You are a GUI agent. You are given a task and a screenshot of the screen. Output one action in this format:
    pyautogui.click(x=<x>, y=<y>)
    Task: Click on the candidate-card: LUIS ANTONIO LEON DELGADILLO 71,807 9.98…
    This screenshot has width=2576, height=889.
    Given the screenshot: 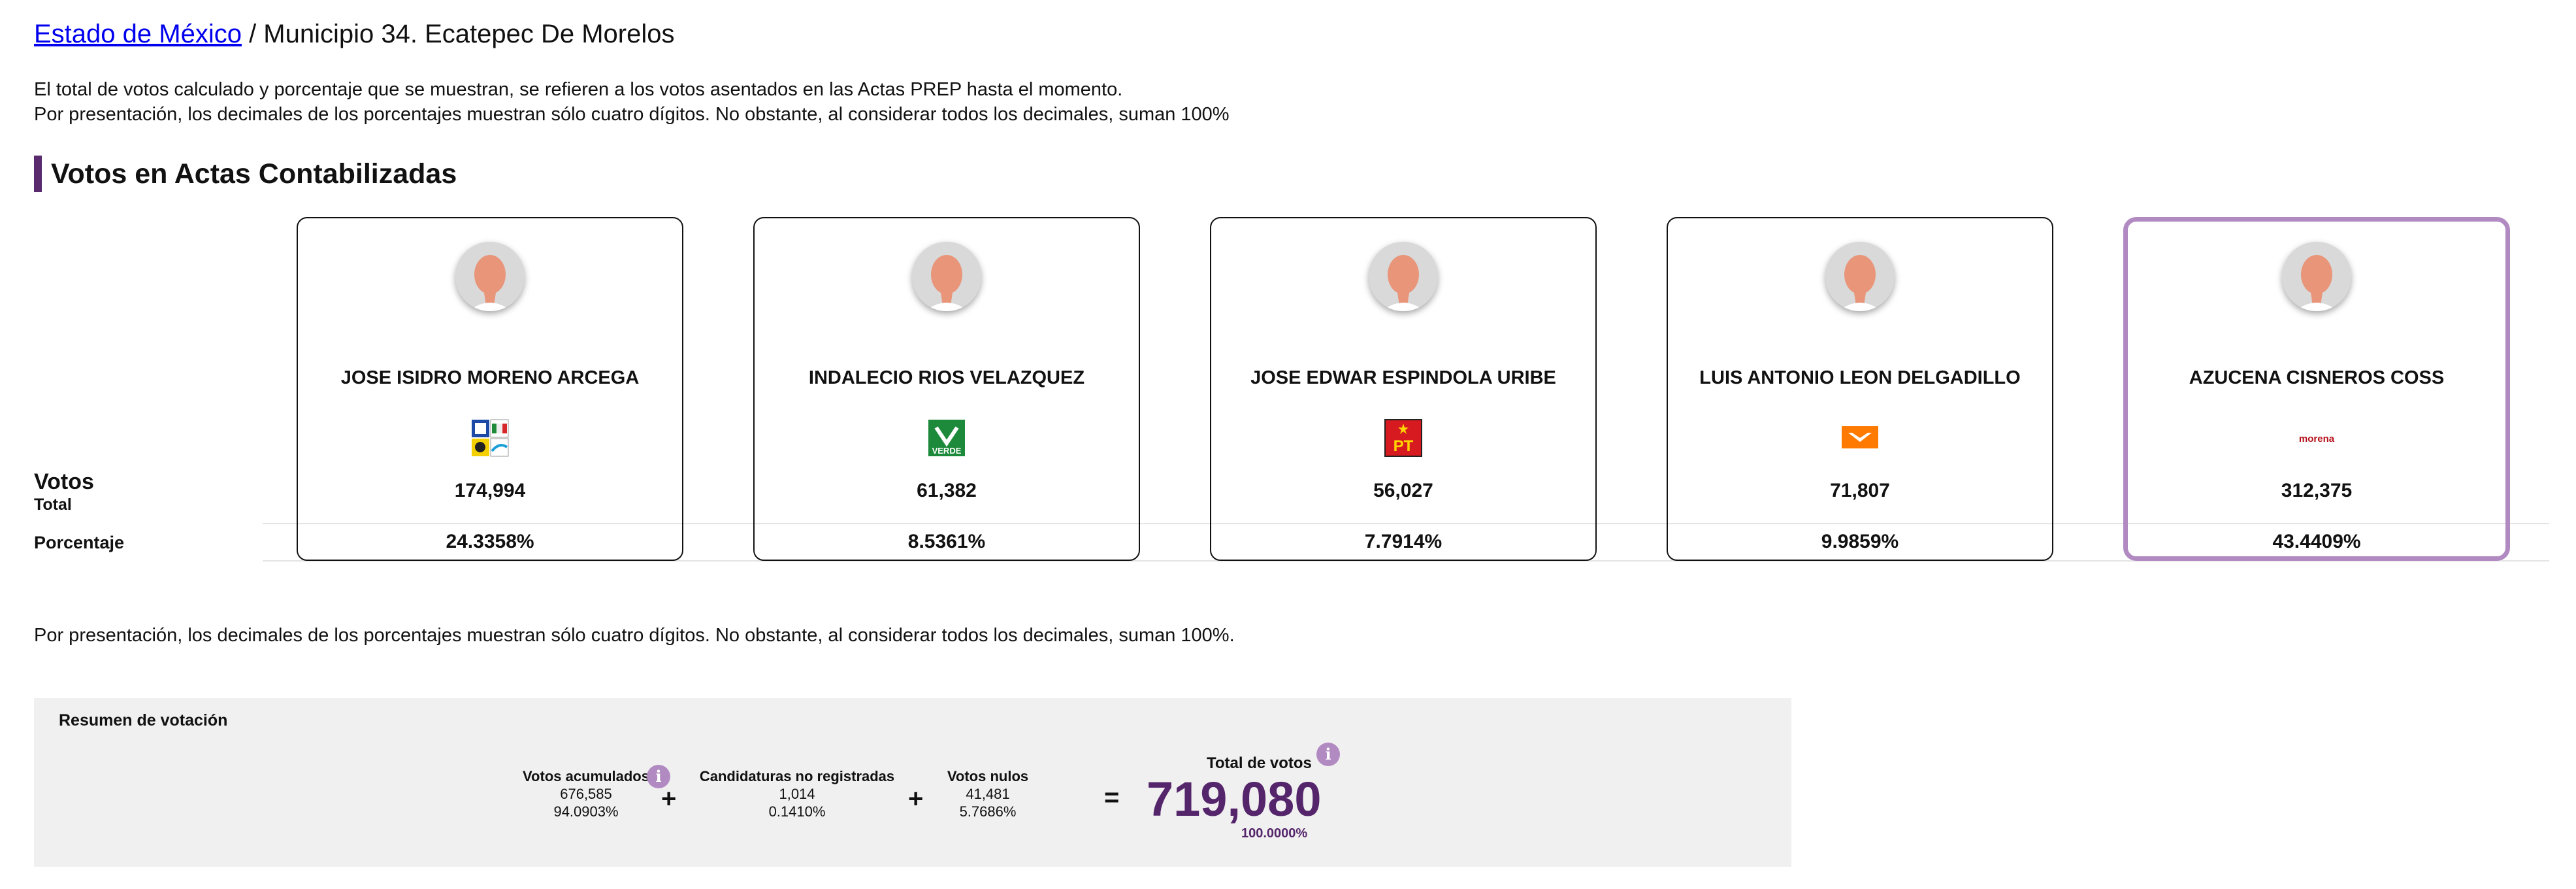 What is the action you would take?
    pyautogui.click(x=1860, y=389)
    